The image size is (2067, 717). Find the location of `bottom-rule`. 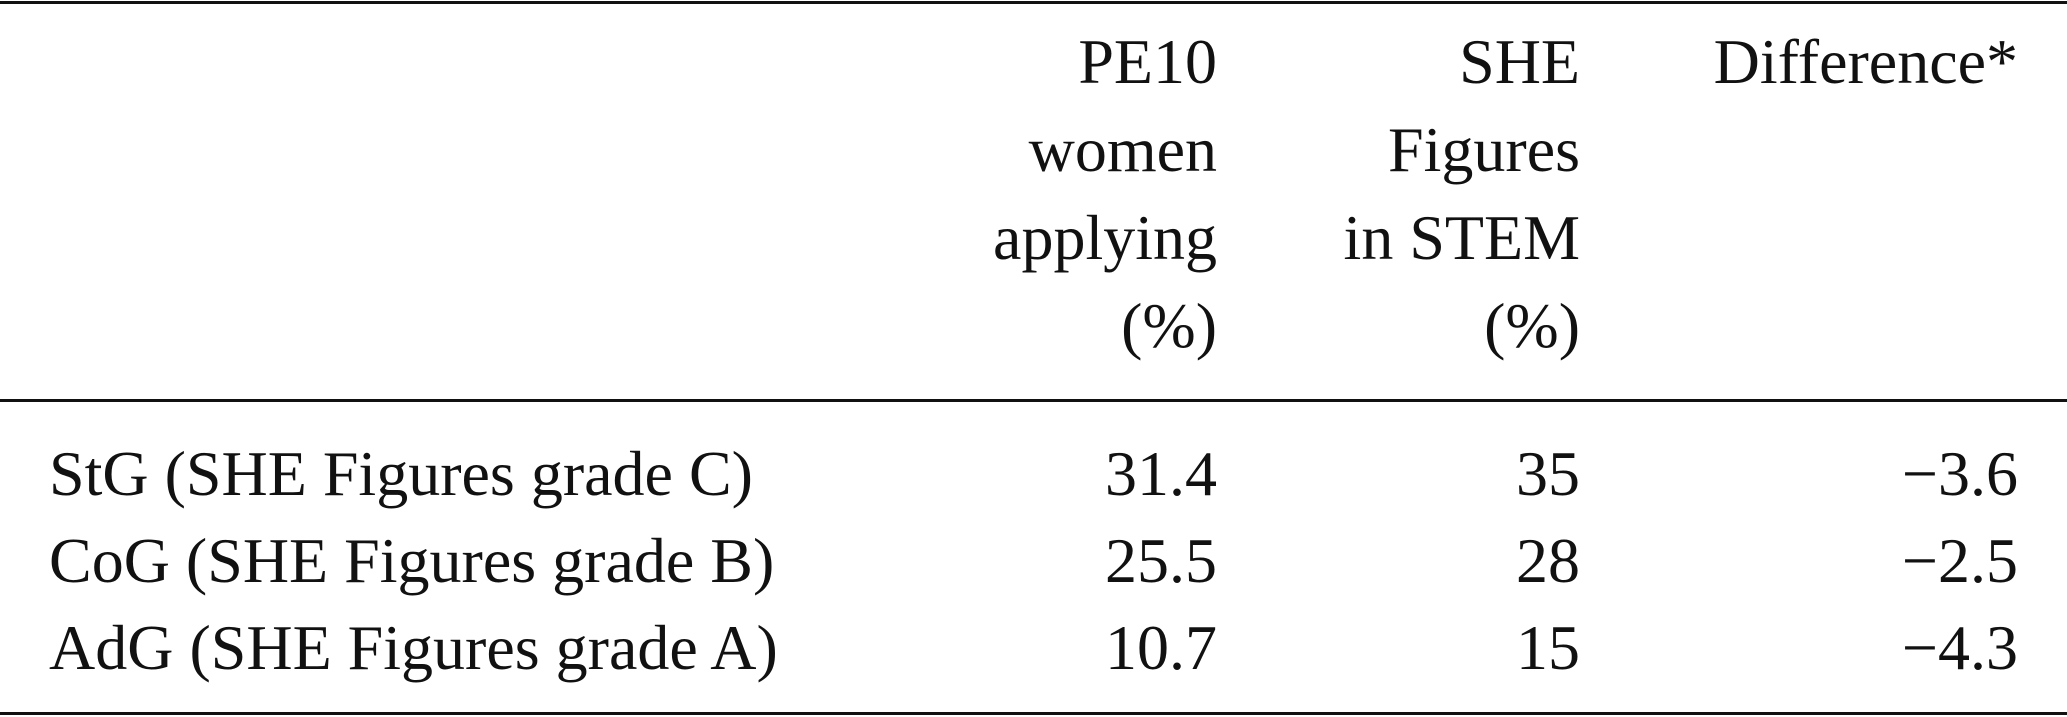

bottom-rule is located at coordinates (1033, 713).